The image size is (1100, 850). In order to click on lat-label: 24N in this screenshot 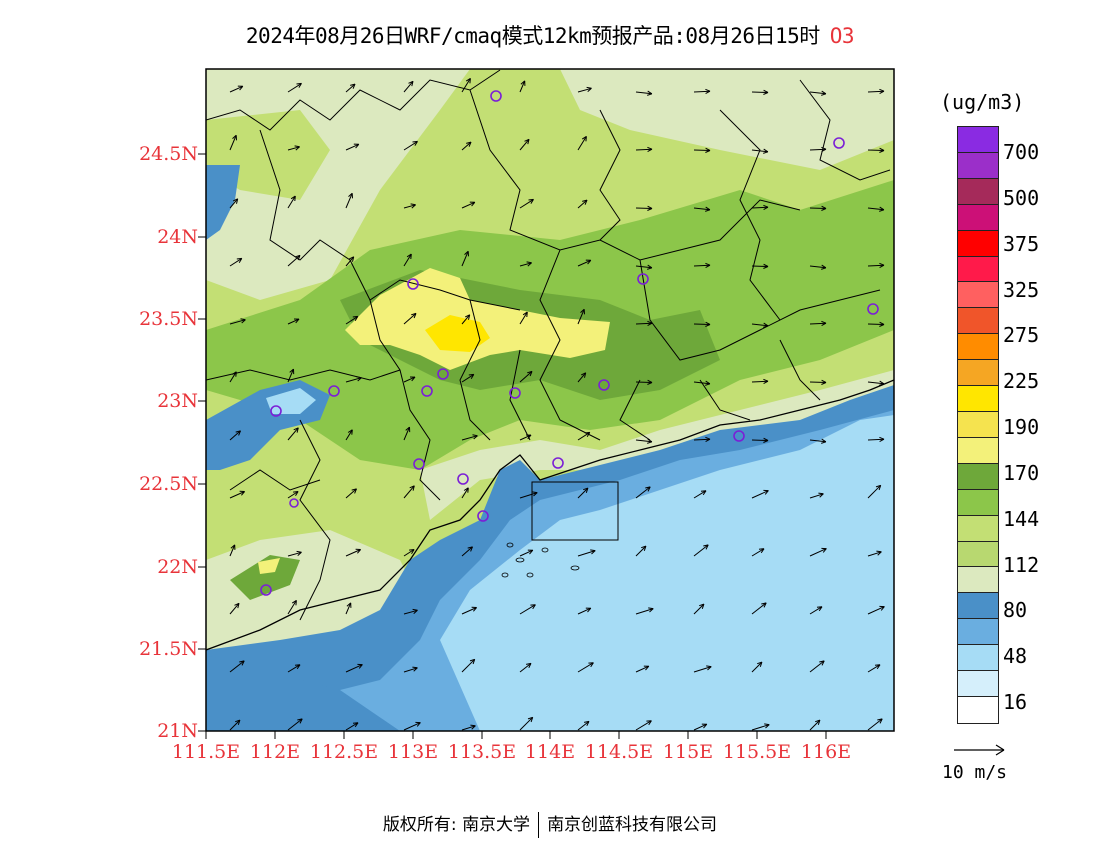, I will do `click(177, 237)`.